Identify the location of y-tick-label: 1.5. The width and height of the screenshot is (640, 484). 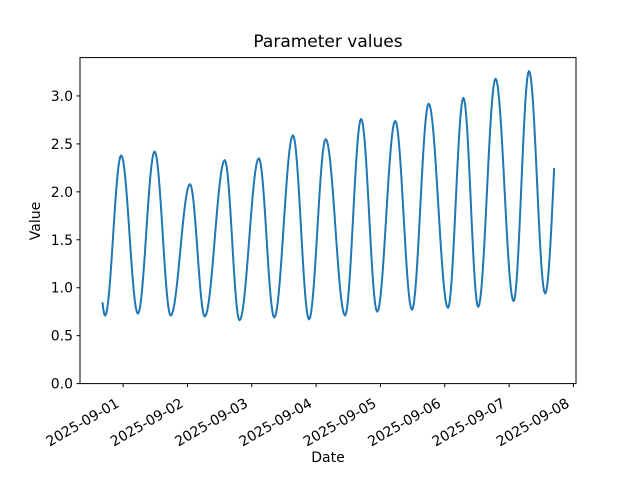
(62, 241).